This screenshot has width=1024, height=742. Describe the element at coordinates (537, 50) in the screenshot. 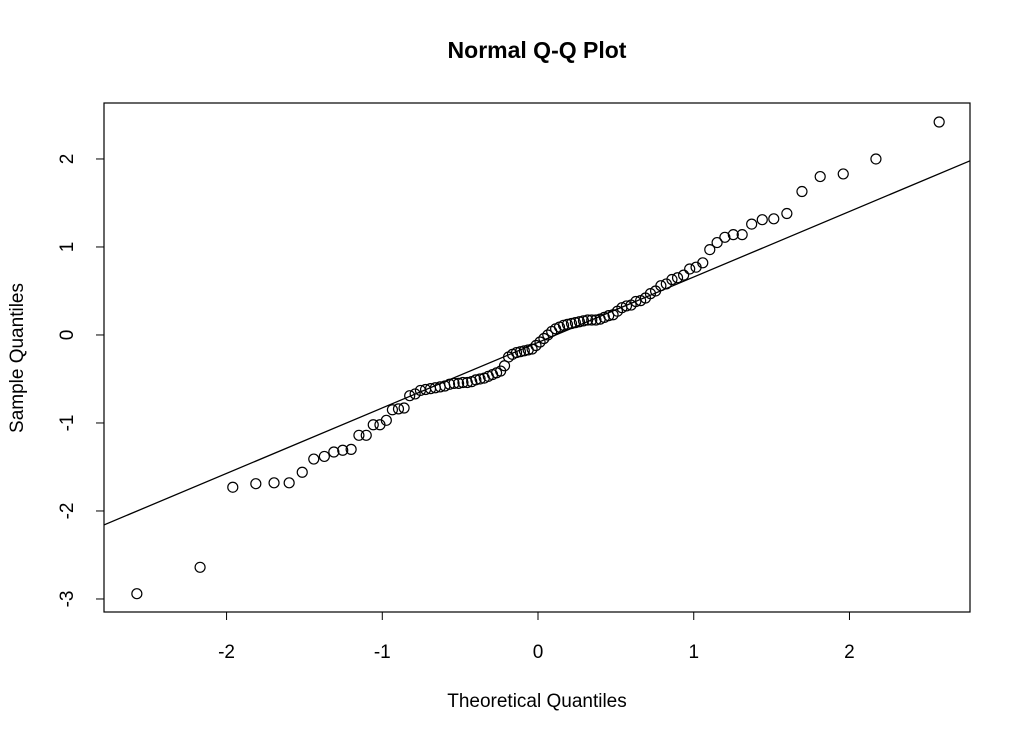

I see `chart-title: Normal Q-Q Plot` at that location.